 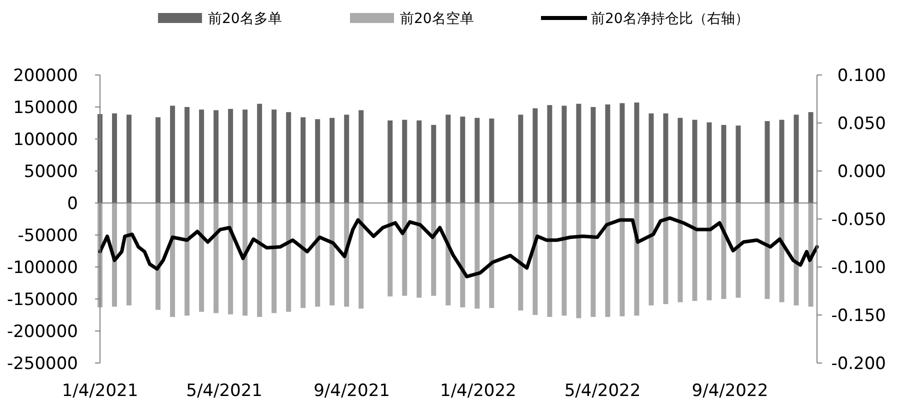 What do you see at coordinates (245, 19) in the screenshot?
I see `legend-label: 前20名多单` at bounding box center [245, 19].